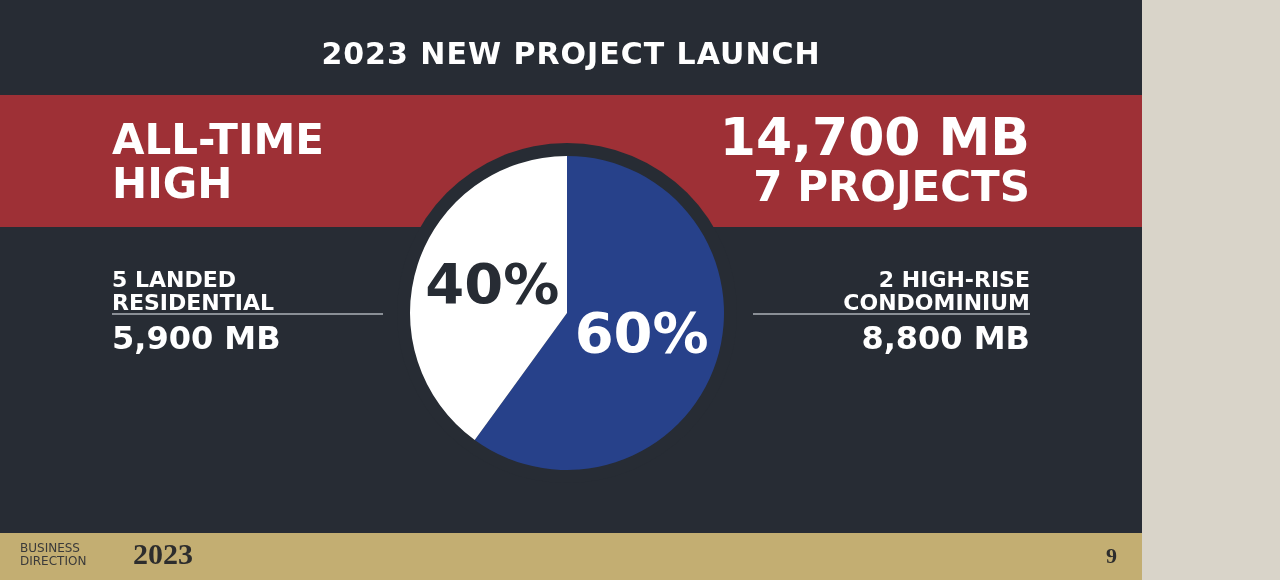 The image size is (1280, 580). What do you see at coordinates (196, 338) in the screenshot?
I see `text: 5,900 MB` at bounding box center [196, 338].